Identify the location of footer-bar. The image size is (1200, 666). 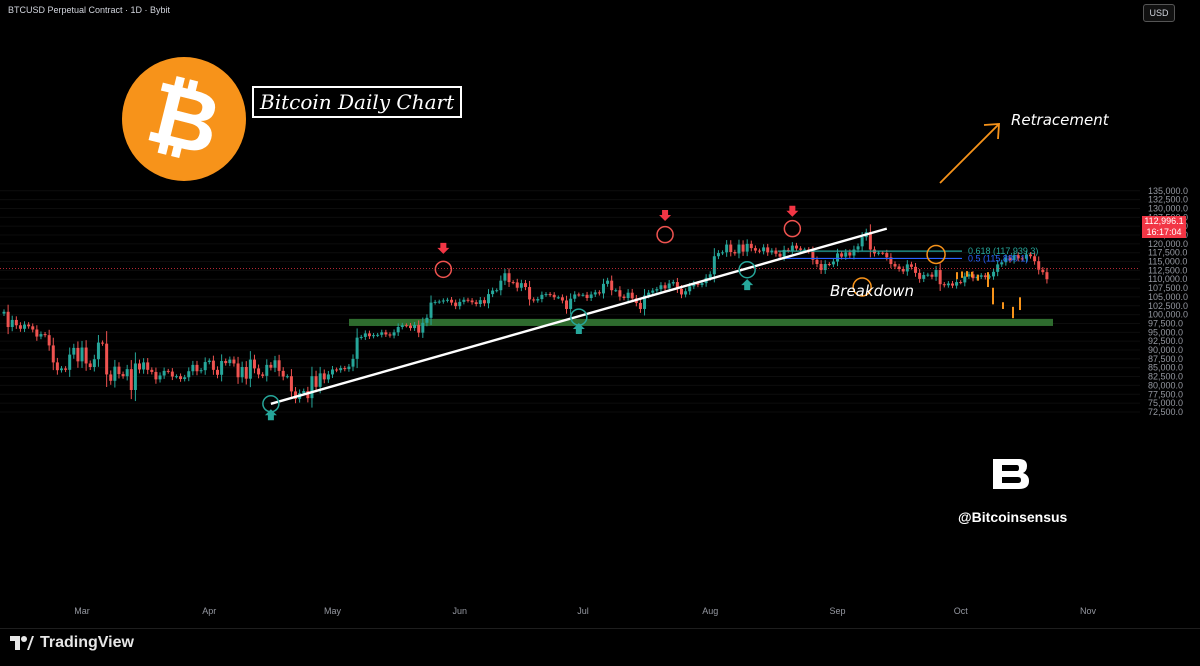
(600, 647).